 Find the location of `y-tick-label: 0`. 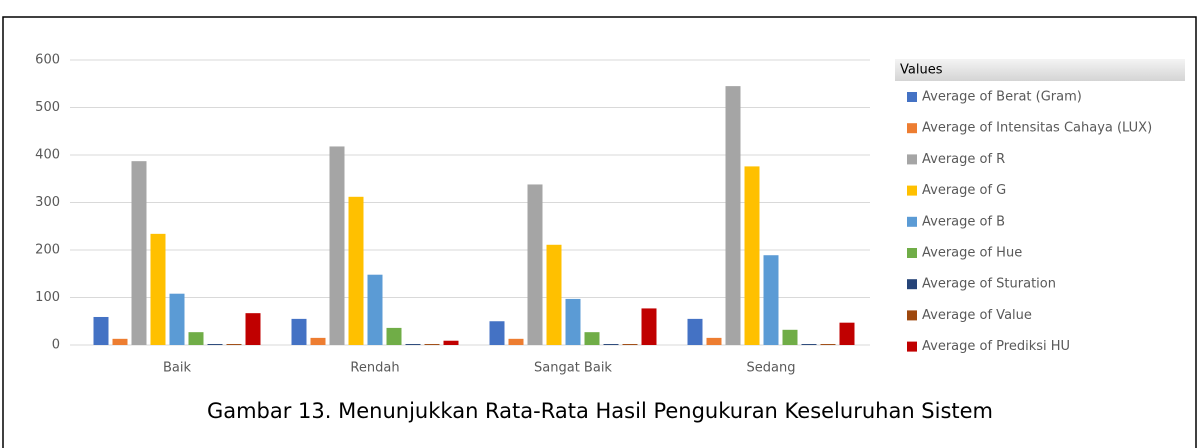

y-tick-label: 0 is located at coordinates (56, 345).